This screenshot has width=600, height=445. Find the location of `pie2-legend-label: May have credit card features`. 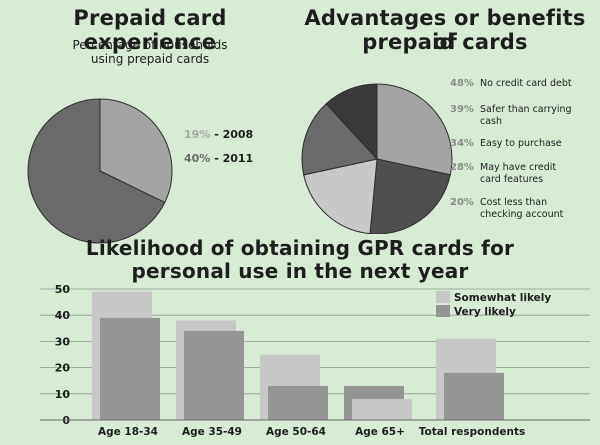

pie2-legend-label: May have credit card features is located at coordinates (518, 174).